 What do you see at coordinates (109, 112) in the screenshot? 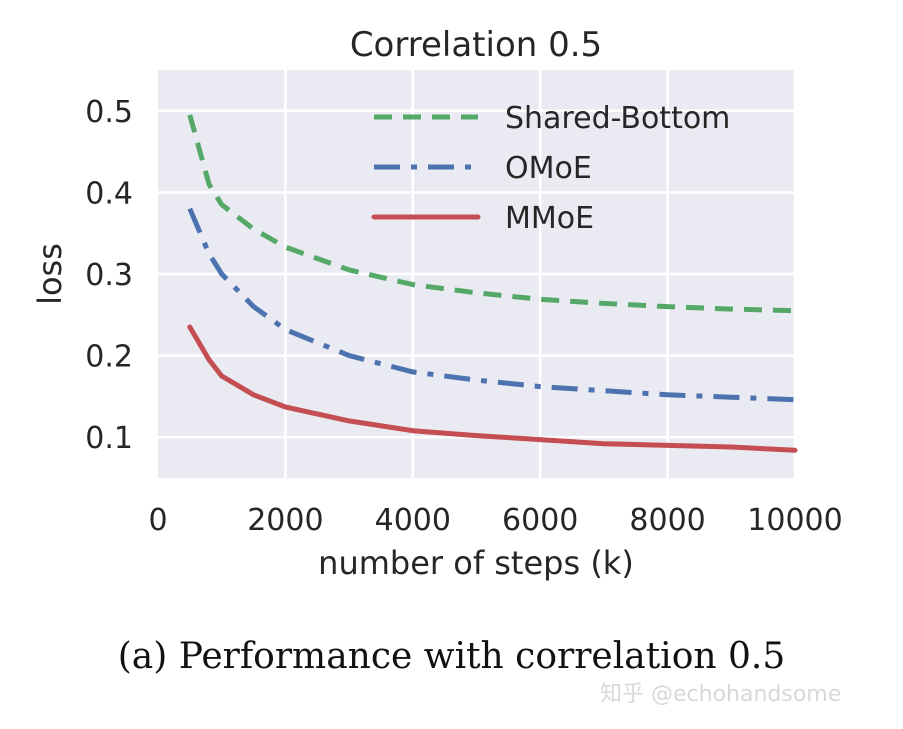
I see `y-tick-label: 0.5` at bounding box center [109, 112].